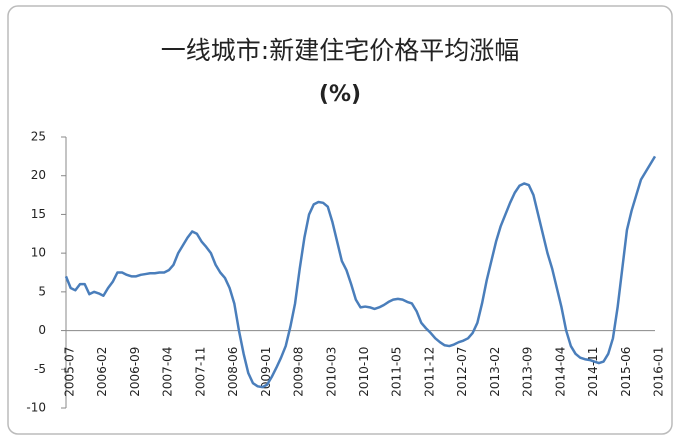 The image size is (681, 446). What do you see at coordinates (528, 372) in the screenshot?
I see `x-tick-label: 2013-09` at bounding box center [528, 372].